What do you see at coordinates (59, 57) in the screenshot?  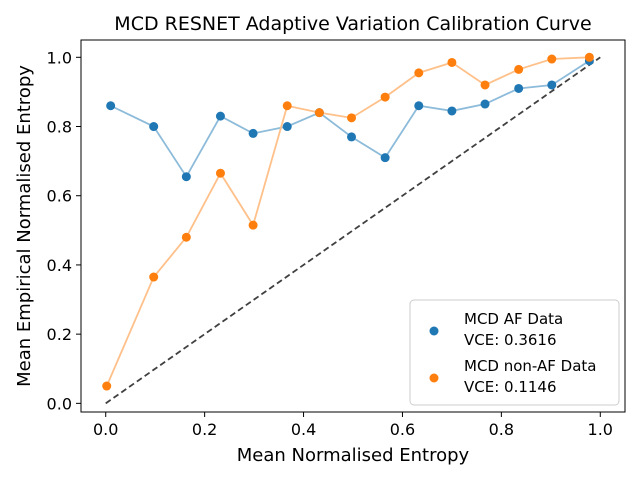 I see `y-tick-label: 1.0` at bounding box center [59, 57].